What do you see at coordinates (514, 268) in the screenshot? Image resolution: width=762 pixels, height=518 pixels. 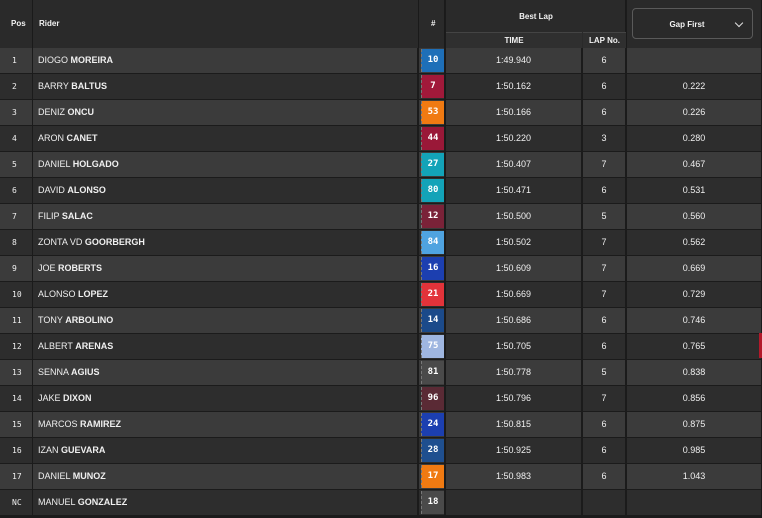 I see `best-lap-time: 1:50.609` at bounding box center [514, 268].